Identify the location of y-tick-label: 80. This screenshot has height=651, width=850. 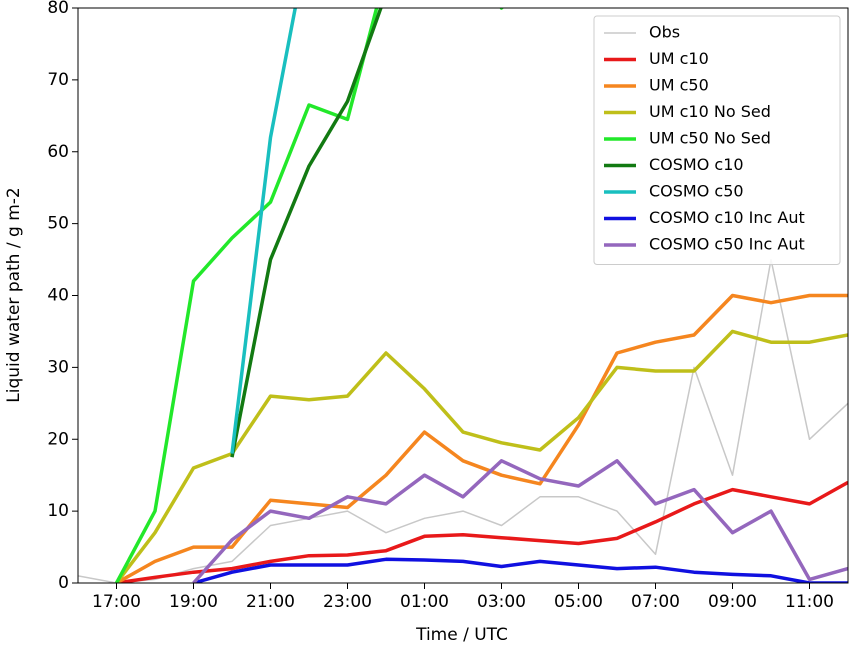
(58, 9).